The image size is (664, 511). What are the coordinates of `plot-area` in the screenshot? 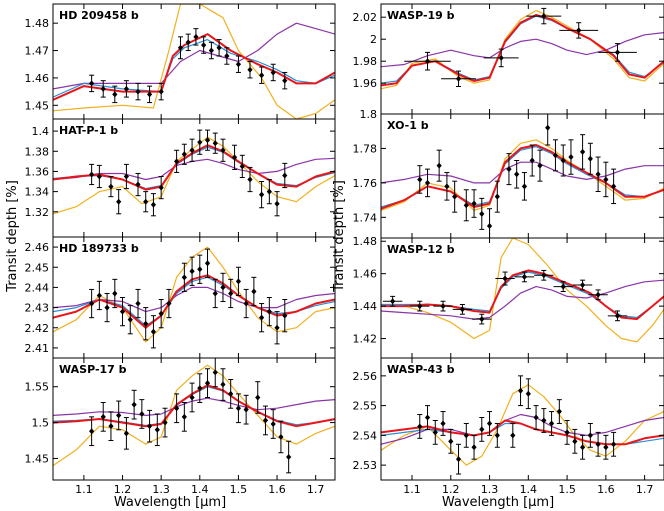 It's located at (194, 61).